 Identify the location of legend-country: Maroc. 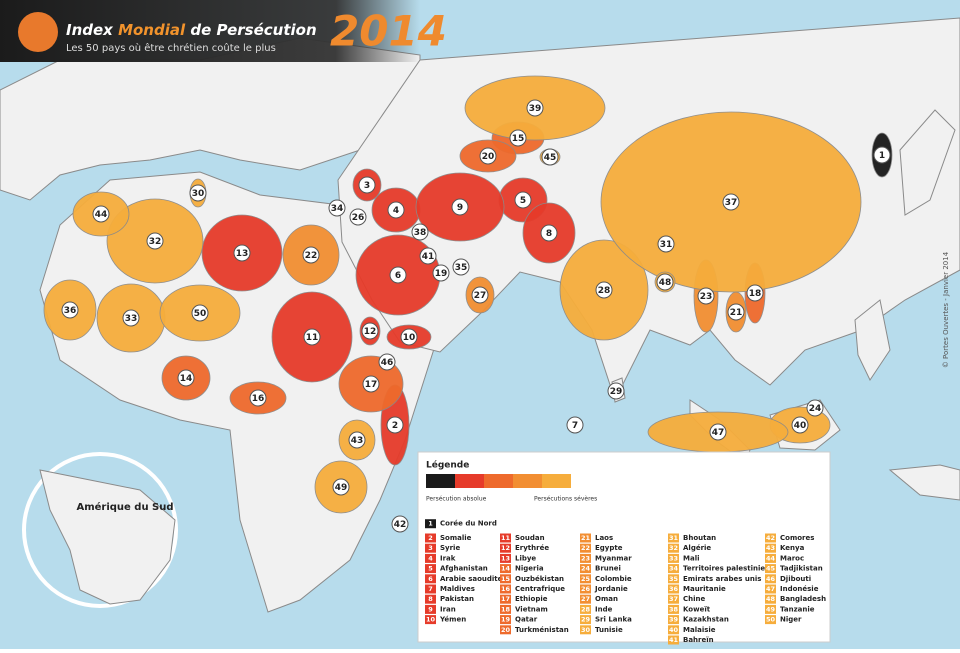
(792, 558).